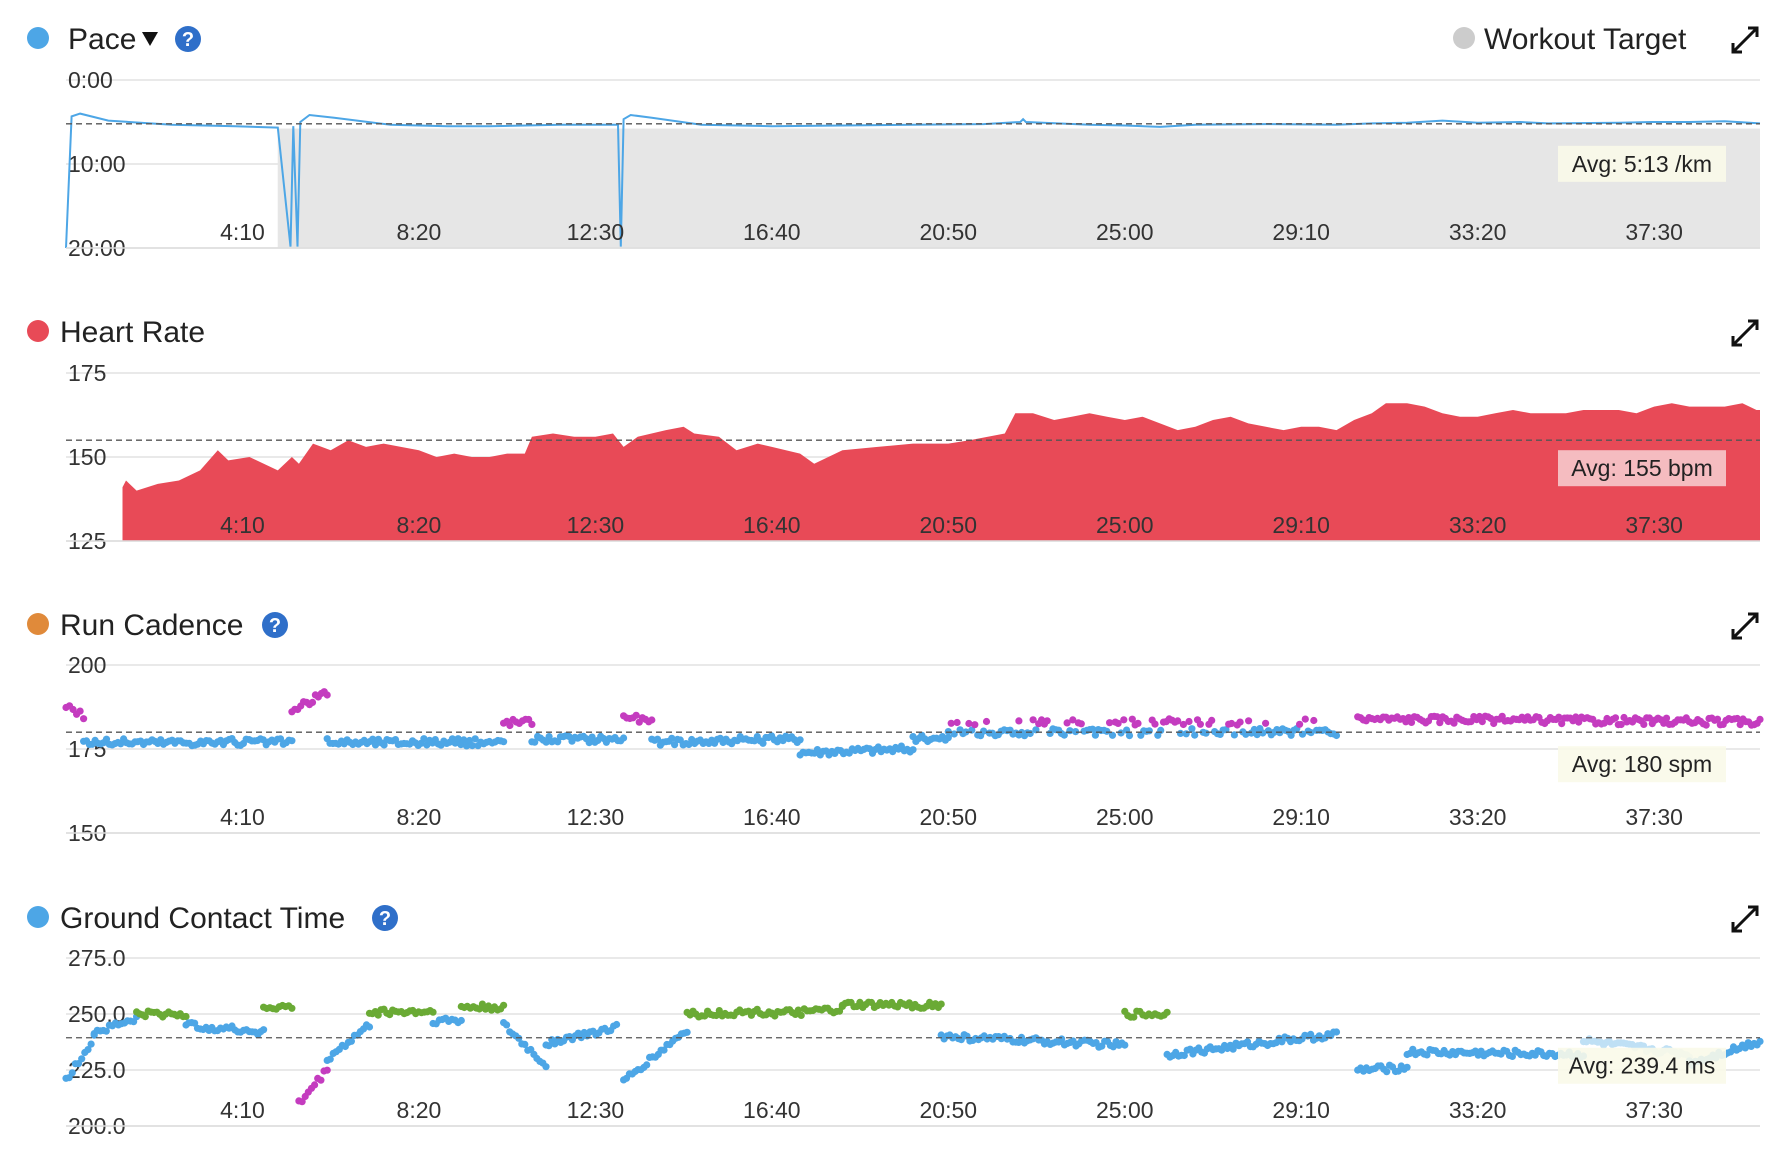 This screenshot has height=1160, width=1790. Describe the element at coordinates (87, 373) in the screenshot. I see `y-tick-label: 175` at that location.